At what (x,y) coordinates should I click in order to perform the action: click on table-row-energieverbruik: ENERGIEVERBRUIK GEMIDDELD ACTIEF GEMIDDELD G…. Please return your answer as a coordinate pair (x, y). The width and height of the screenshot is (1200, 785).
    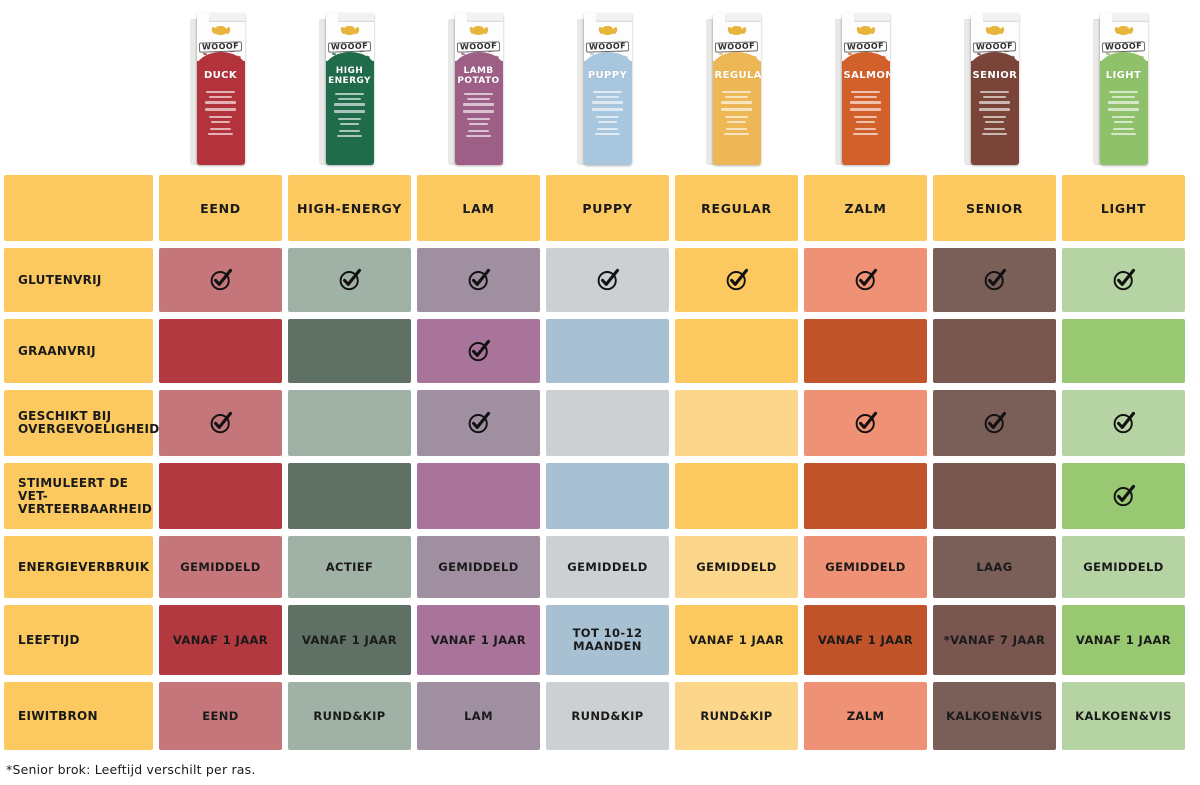
    Looking at the image, I should click on (600, 570).